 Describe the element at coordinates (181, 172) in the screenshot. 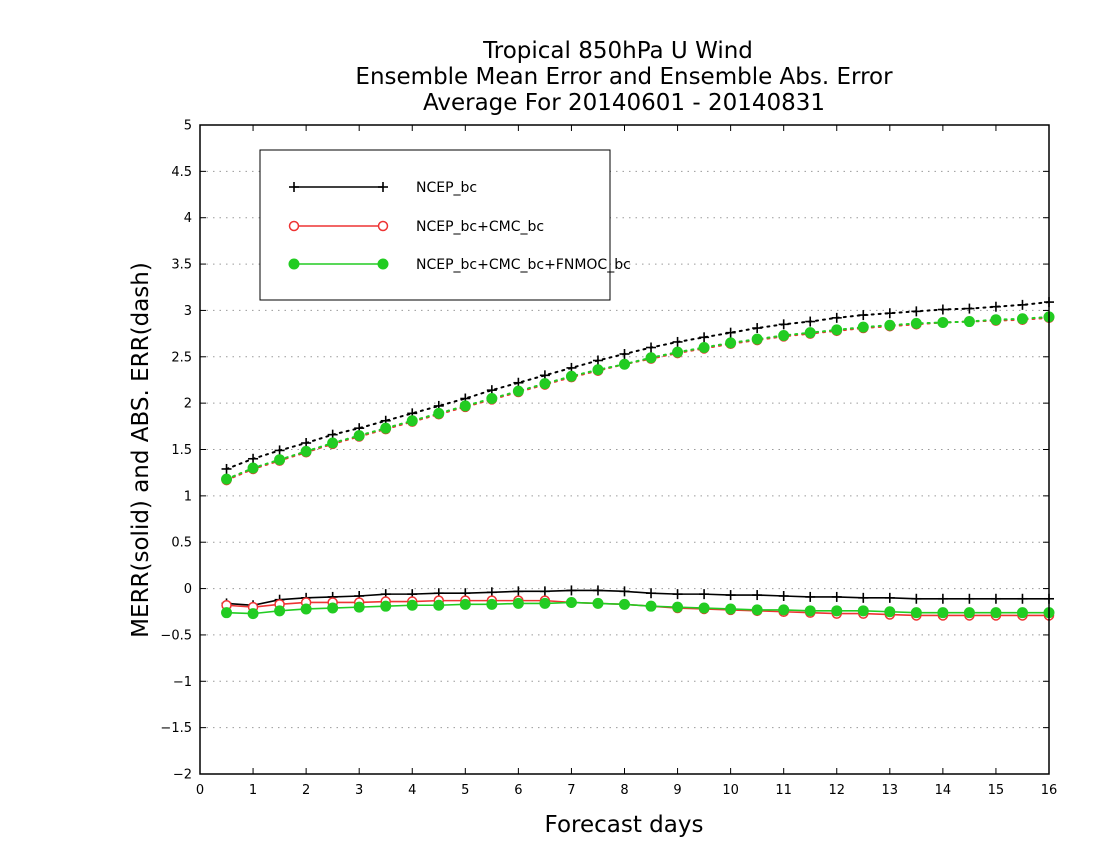

I see `y-tick-label: 4.5` at that location.